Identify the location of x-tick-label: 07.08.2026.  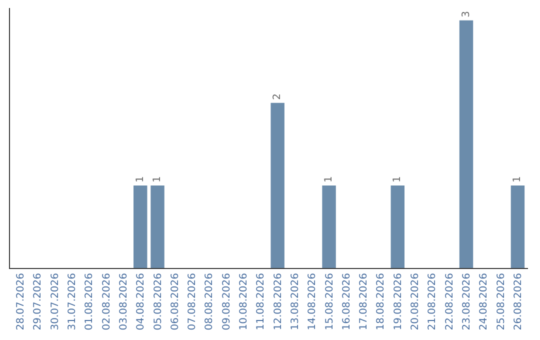
(192, 301).